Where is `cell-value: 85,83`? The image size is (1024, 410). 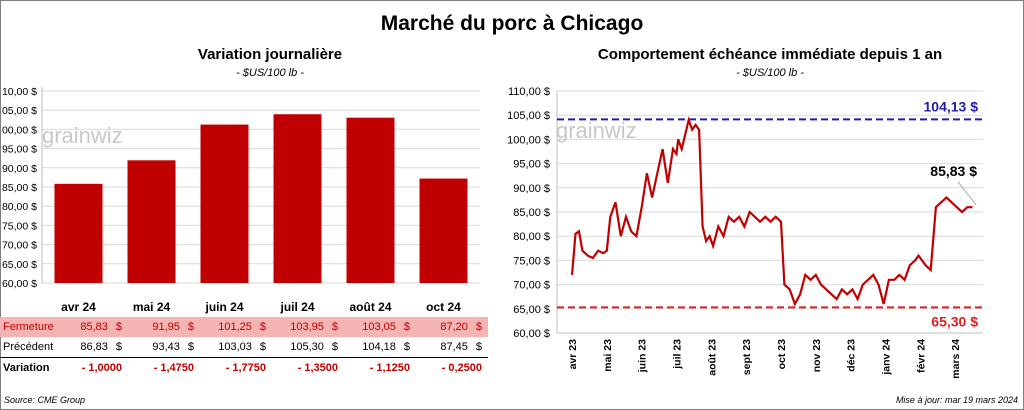
cell-value: 85,83 is located at coordinates (94, 327).